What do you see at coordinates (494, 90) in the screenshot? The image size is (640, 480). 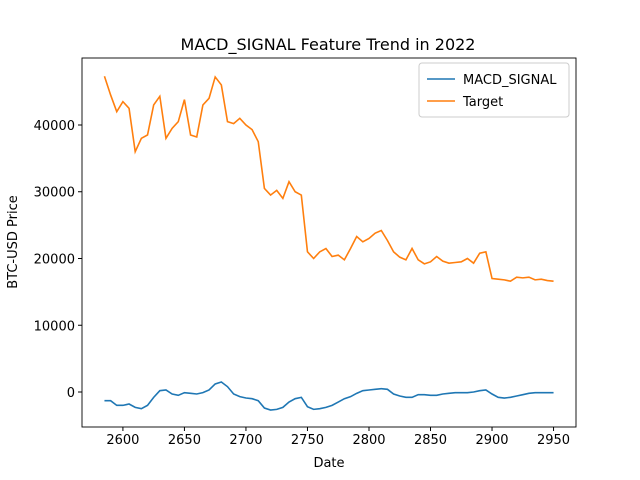 I see `legend-box` at bounding box center [494, 90].